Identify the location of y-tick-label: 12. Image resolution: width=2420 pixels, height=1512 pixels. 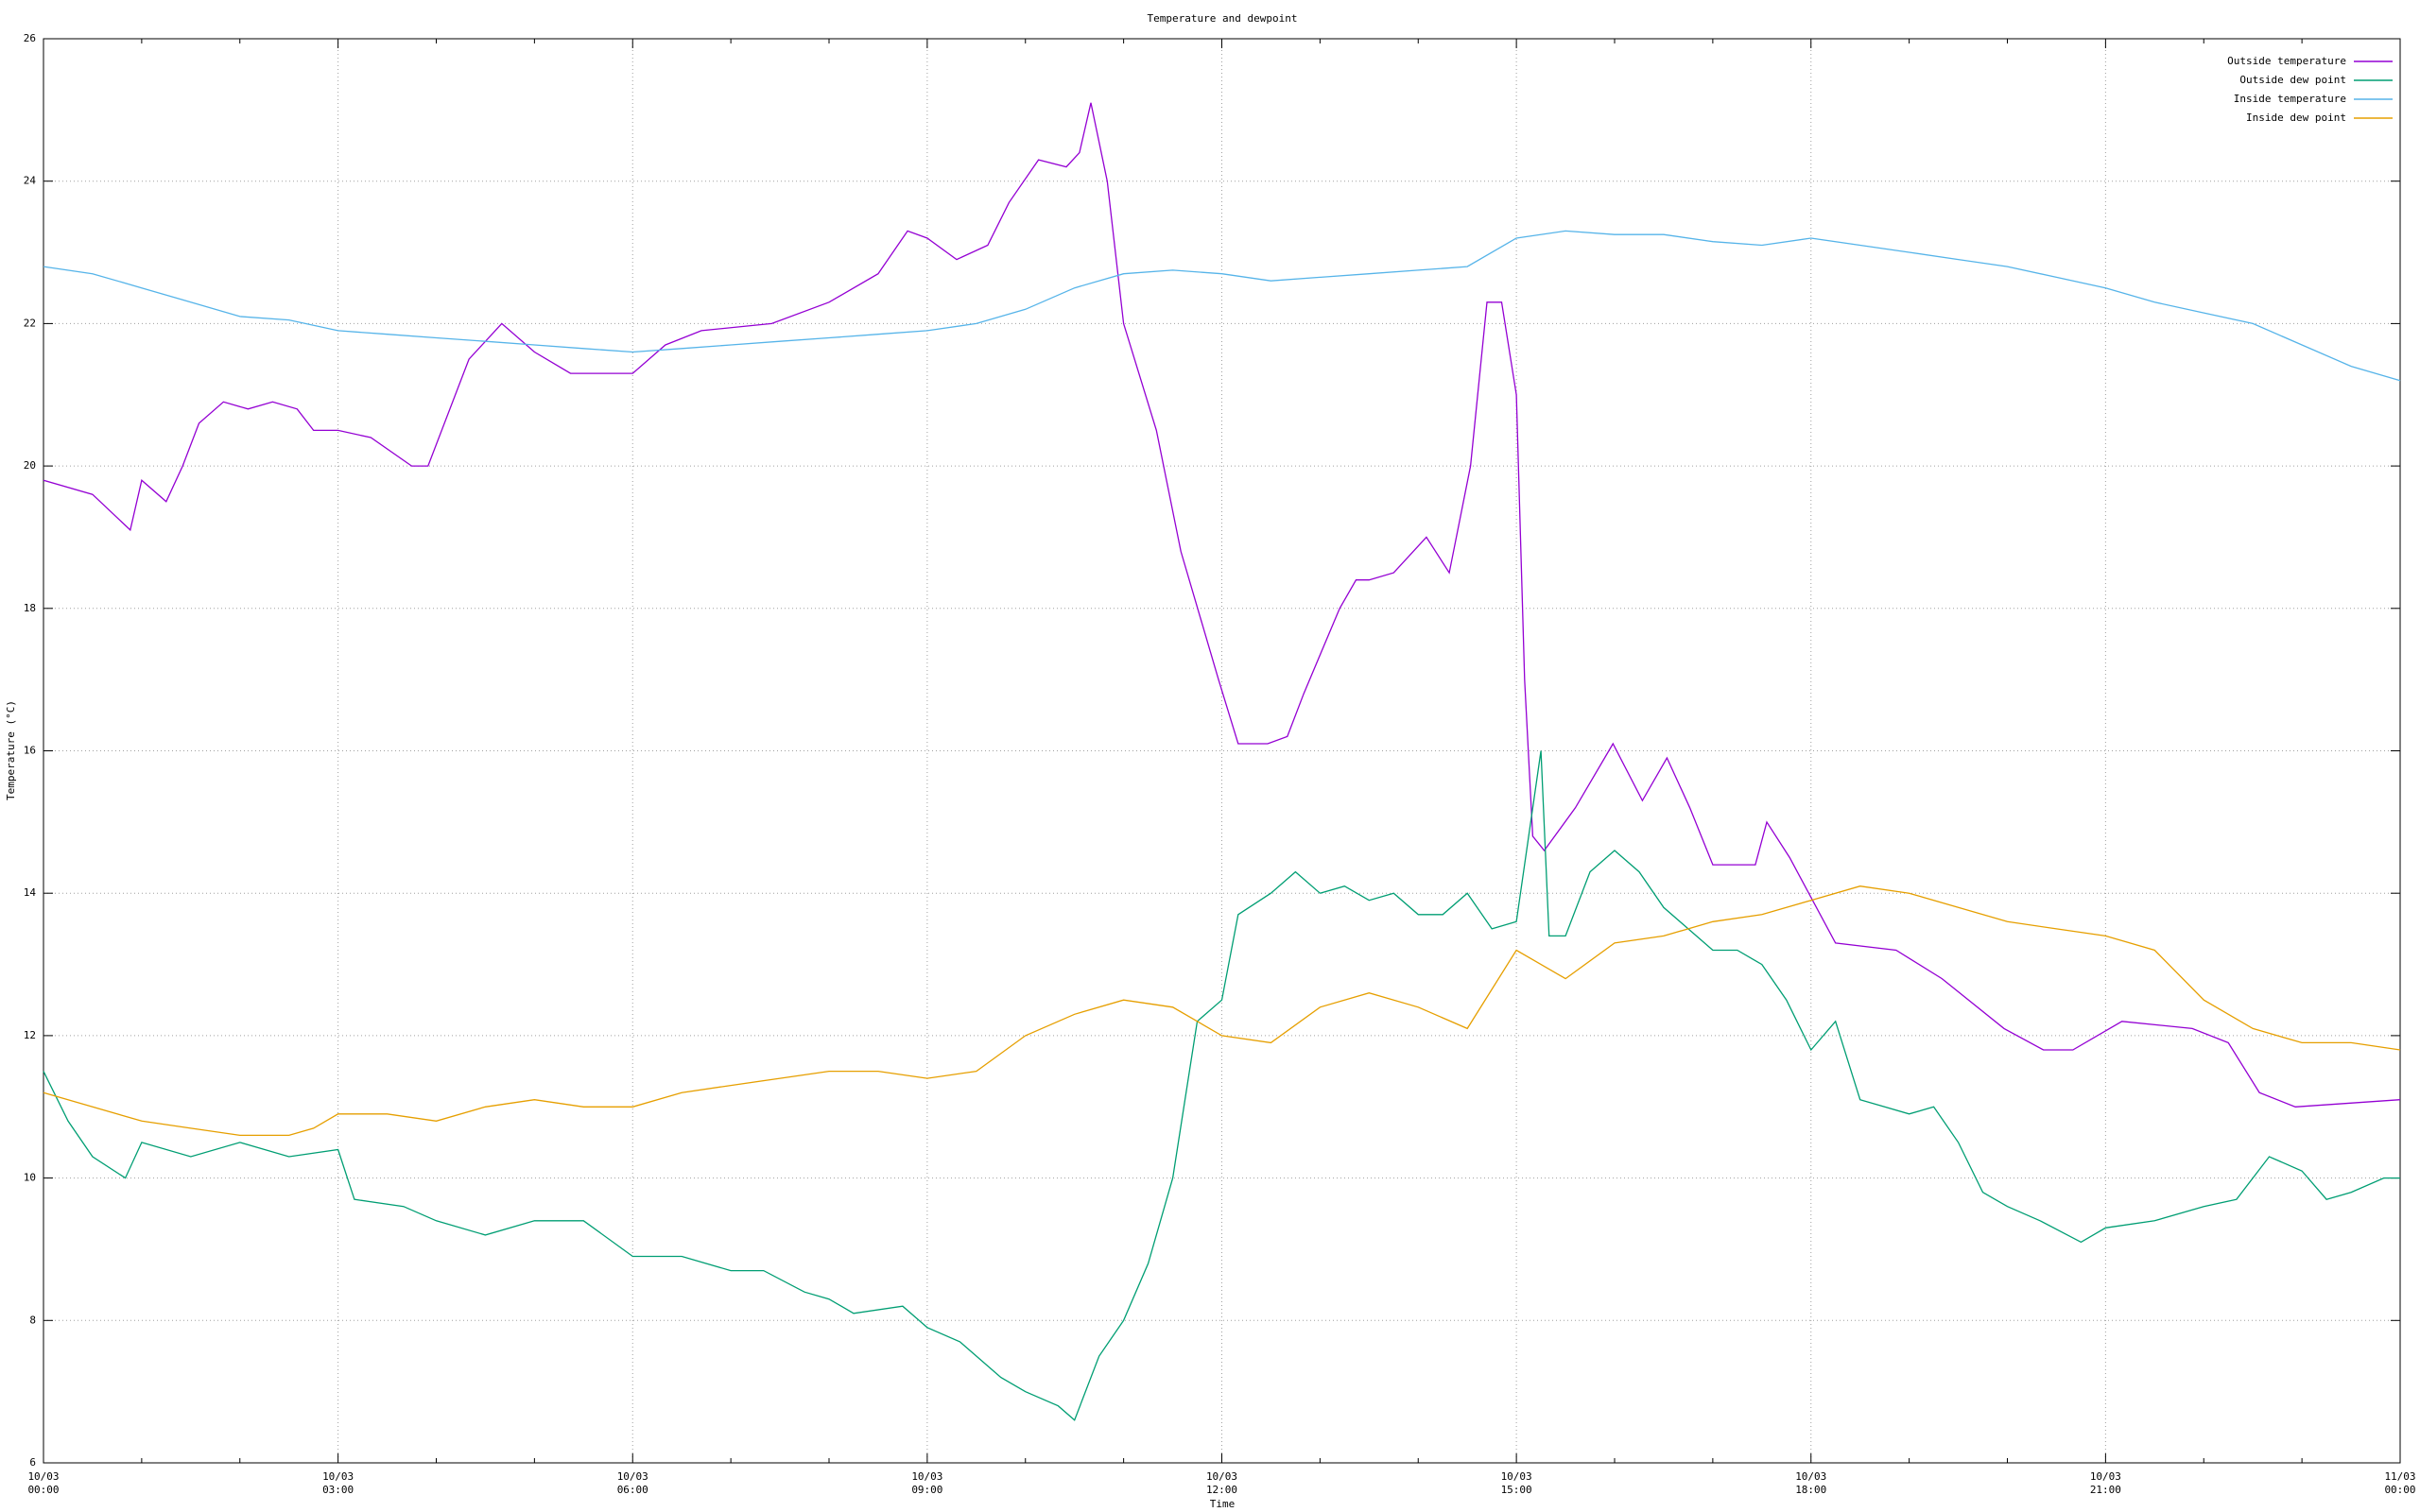
(30, 1035).